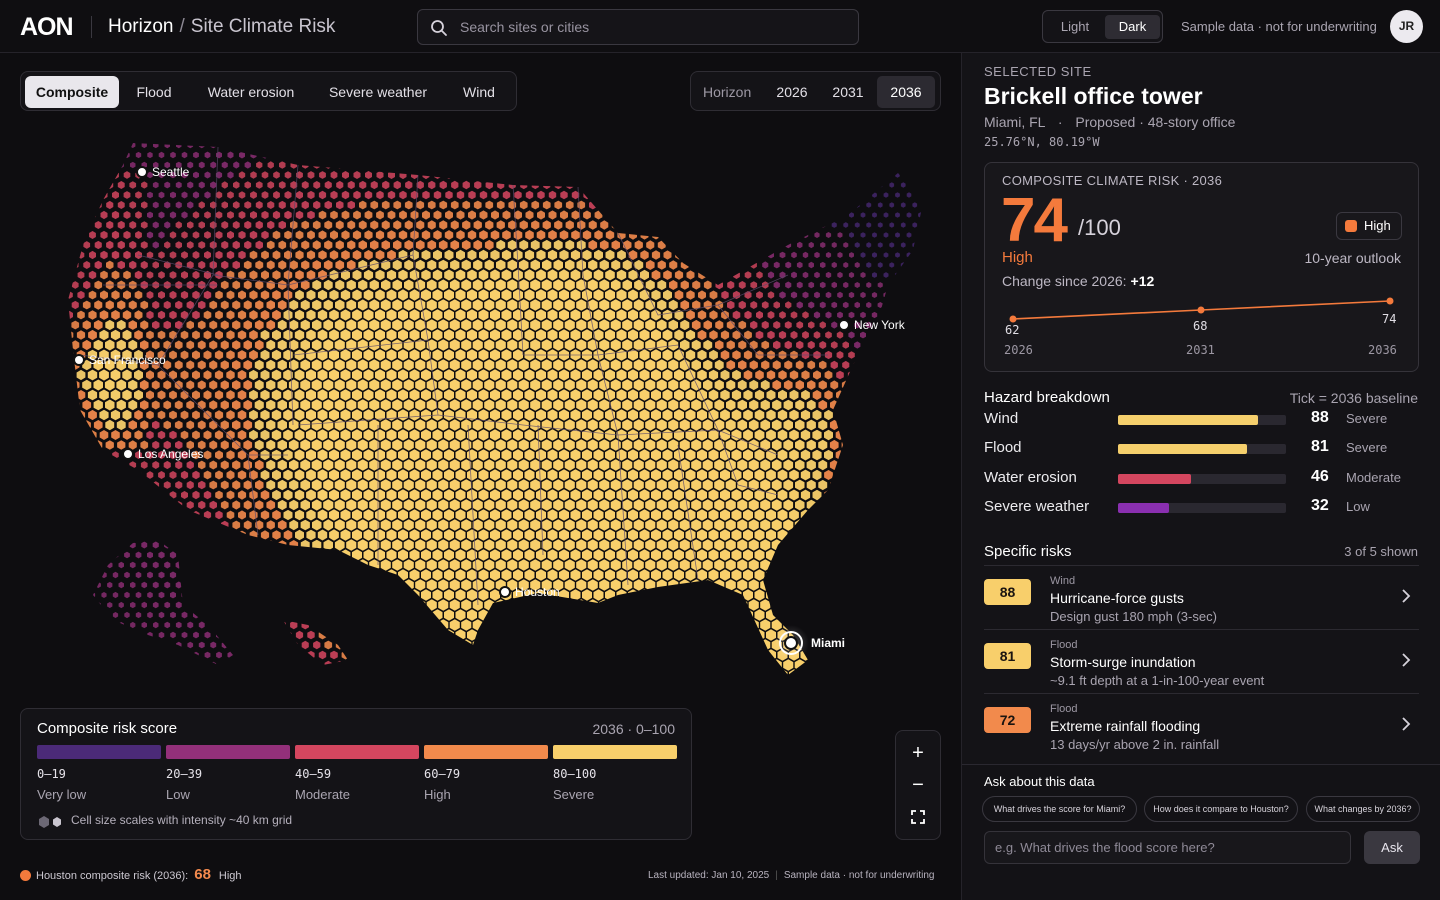 This screenshot has height=900, width=1440. Describe the element at coordinates (1221, 809) in the screenshot. I see `ask-chip-houston: How does it compare to Houston?` at that location.